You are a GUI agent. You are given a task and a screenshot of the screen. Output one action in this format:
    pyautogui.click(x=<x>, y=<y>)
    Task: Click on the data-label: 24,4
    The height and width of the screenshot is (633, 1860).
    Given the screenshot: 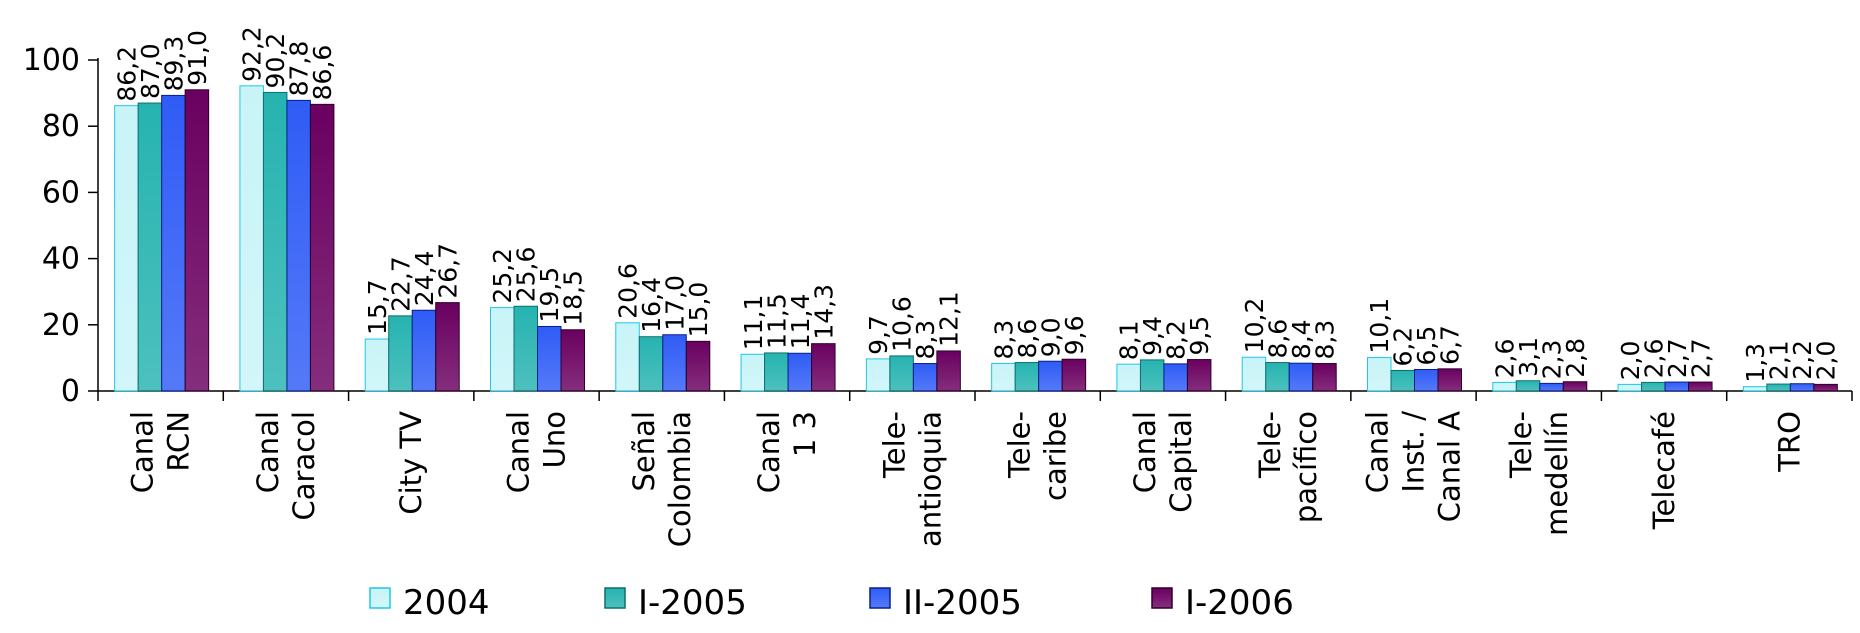 What is the action you would take?
    pyautogui.click(x=424, y=279)
    